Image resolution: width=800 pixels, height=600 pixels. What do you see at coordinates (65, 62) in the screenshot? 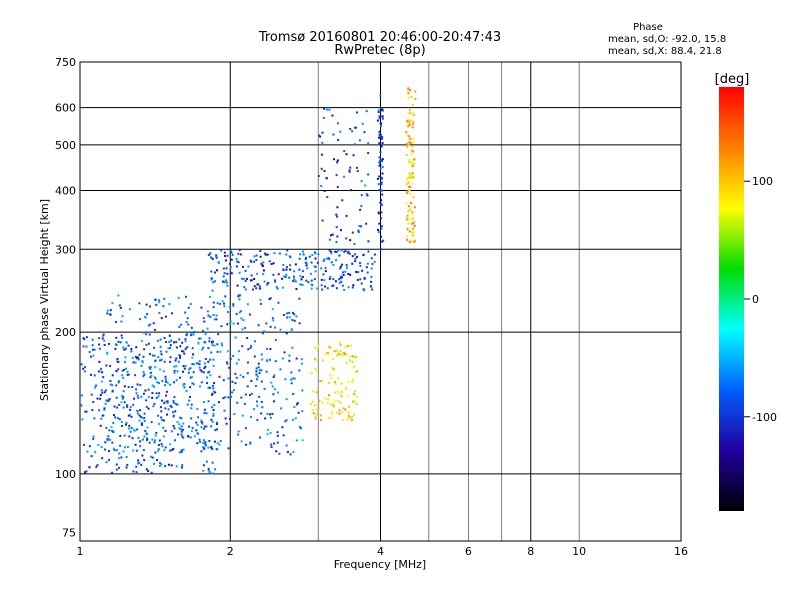
I see `y-tick-label: 750` at bounding box center [65, 62].